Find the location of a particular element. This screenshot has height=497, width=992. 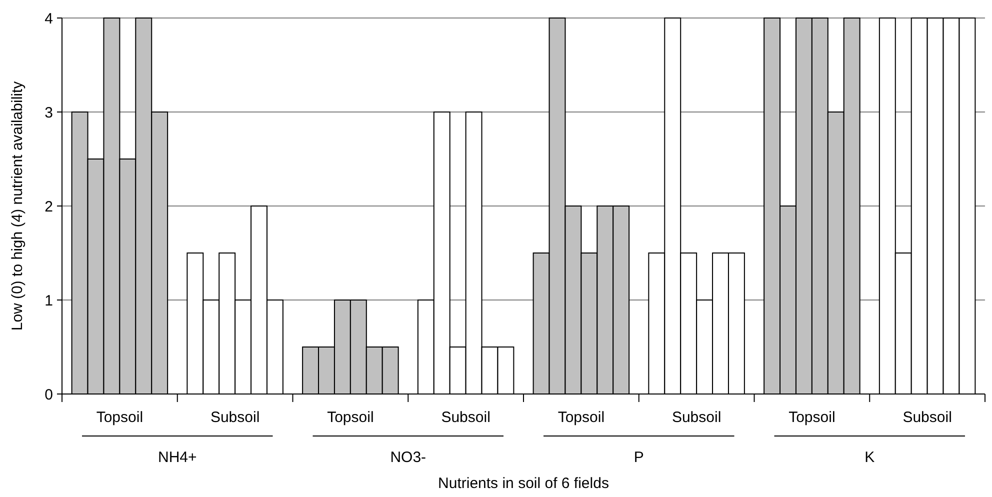

y-tick-label: 4 is located at coordinates (48, 19).